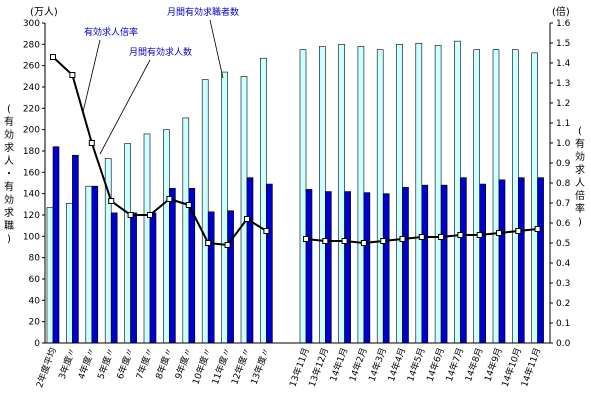  I want to click on left-tick-label: 220, so click(31, 109).